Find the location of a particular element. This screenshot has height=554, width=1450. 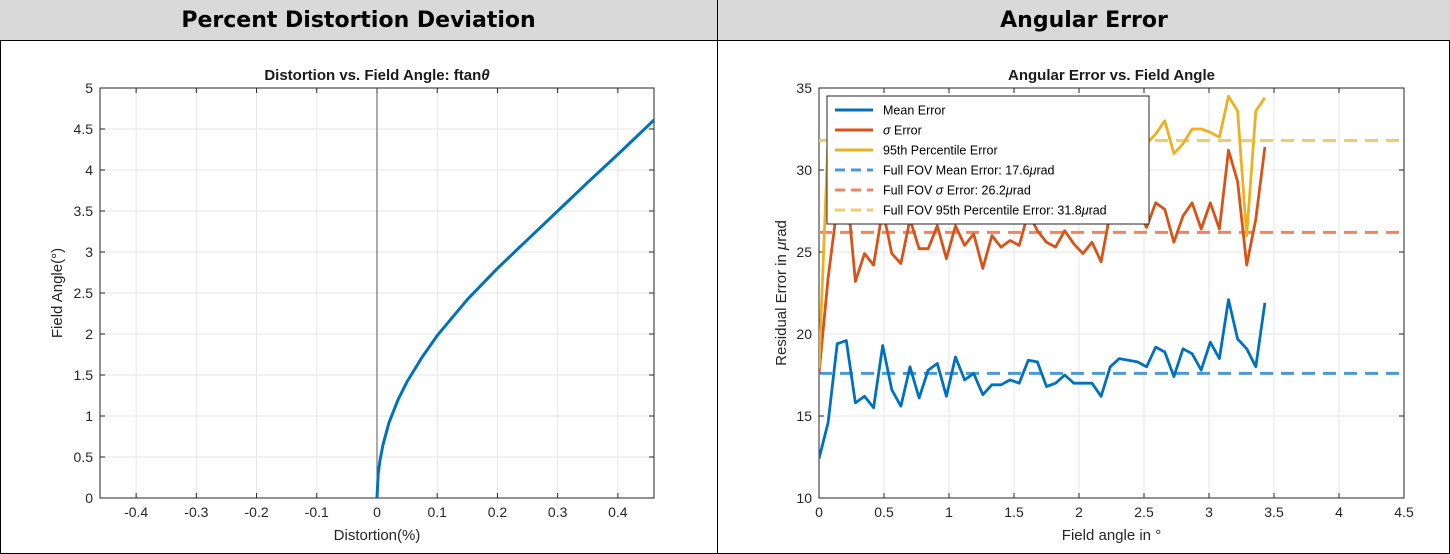

x-tick-label: 0.2 is located at coordinates (498, 512).